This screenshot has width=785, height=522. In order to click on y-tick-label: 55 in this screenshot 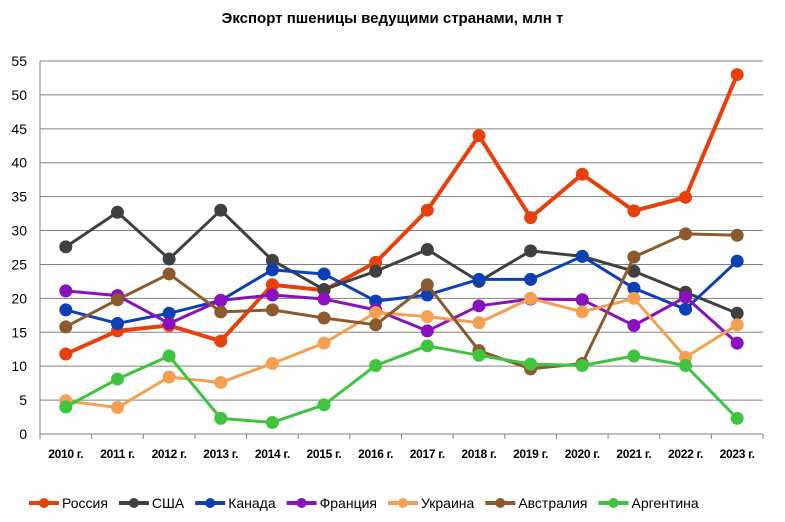, I will do `click(19, 61)`.